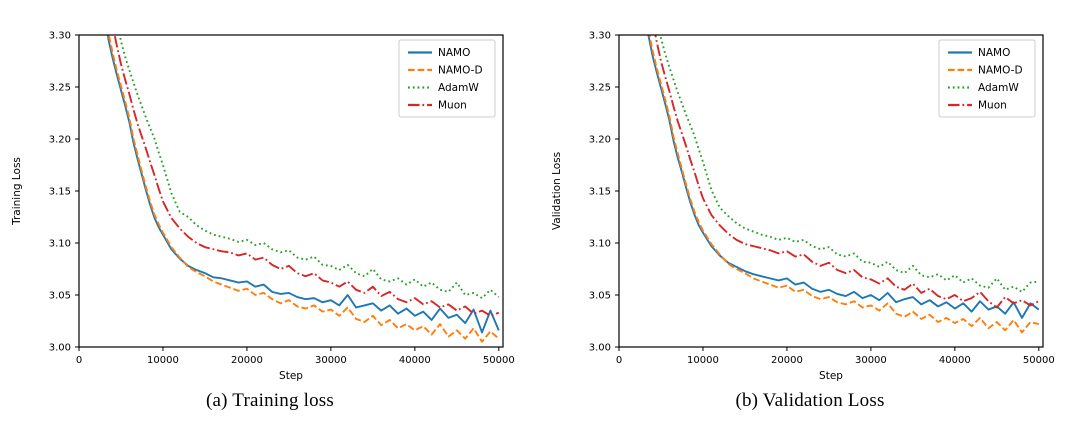  What do you see at coordinates (17, 191) in the screenshot?
I see `y-axis-label: Training Loss` at bounding box center [17, 191].